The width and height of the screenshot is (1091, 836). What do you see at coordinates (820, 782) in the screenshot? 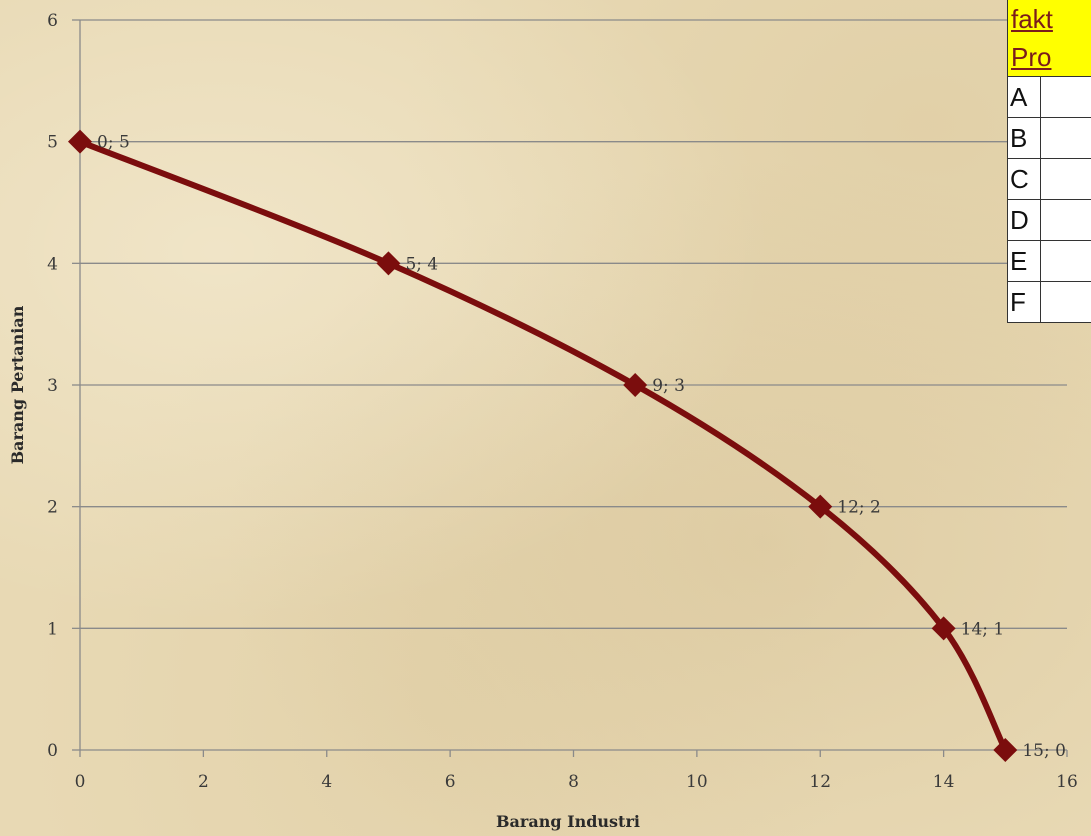
I see `x-tick-label-12: 12` at bounding box center [820, 782].